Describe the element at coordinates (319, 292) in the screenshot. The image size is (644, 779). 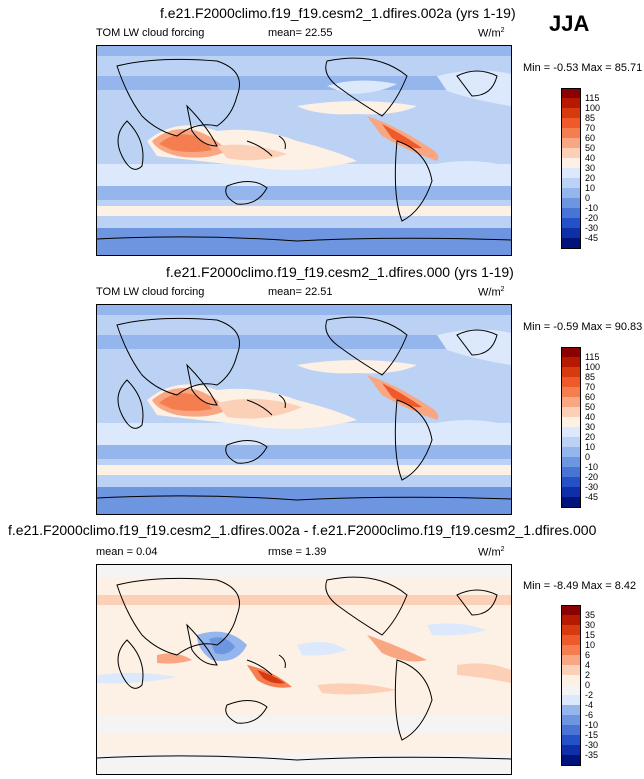
I see `panel2-mean-value: 22.51` at that location.